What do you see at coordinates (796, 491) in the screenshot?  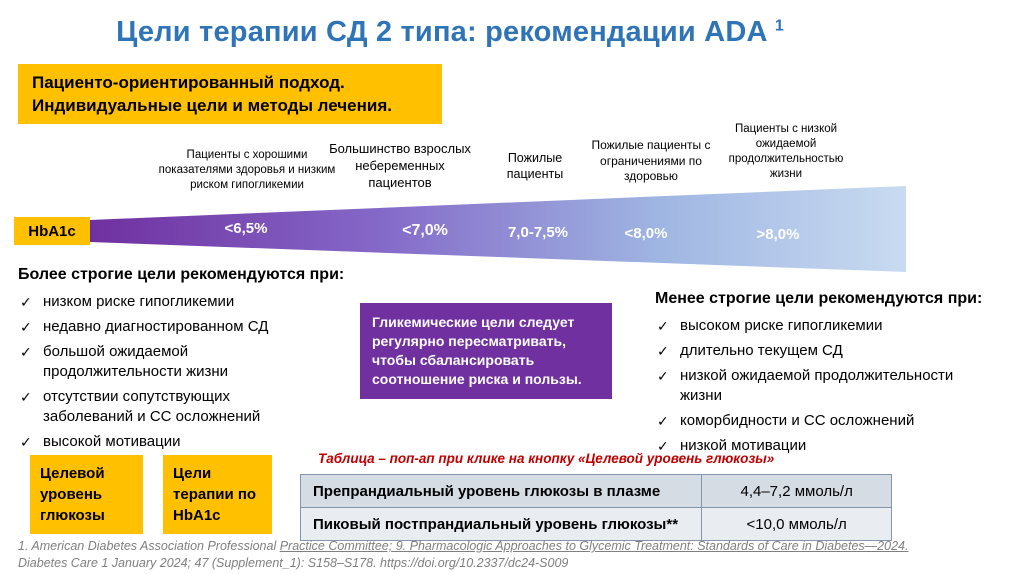 I see `table-cell-value: 4,4–7,2 ммоль/л` at bounding box center [796, 491].